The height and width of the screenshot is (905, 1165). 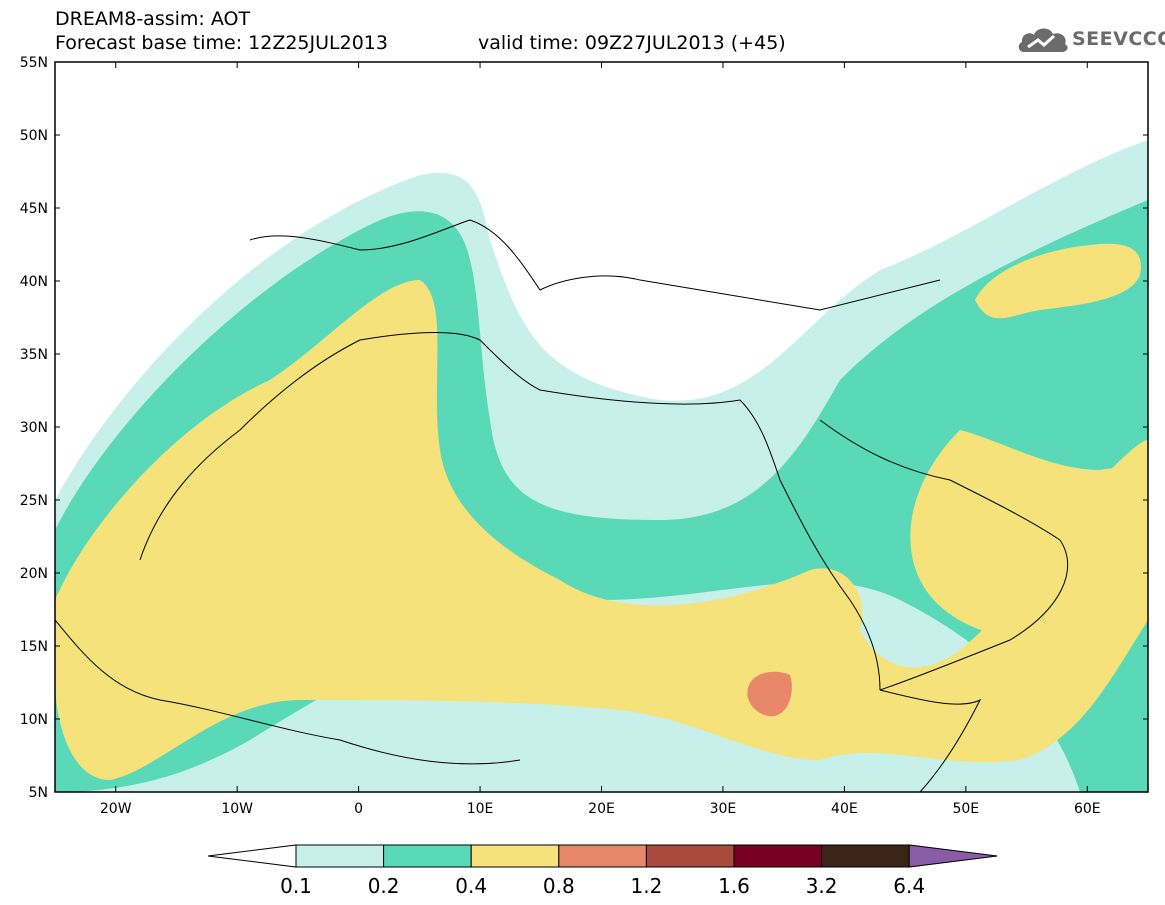 What do you see at coordinates (1087, 809) in the screenshot?
I see `lon-label: 60E` at bounding box center [1087, 809].